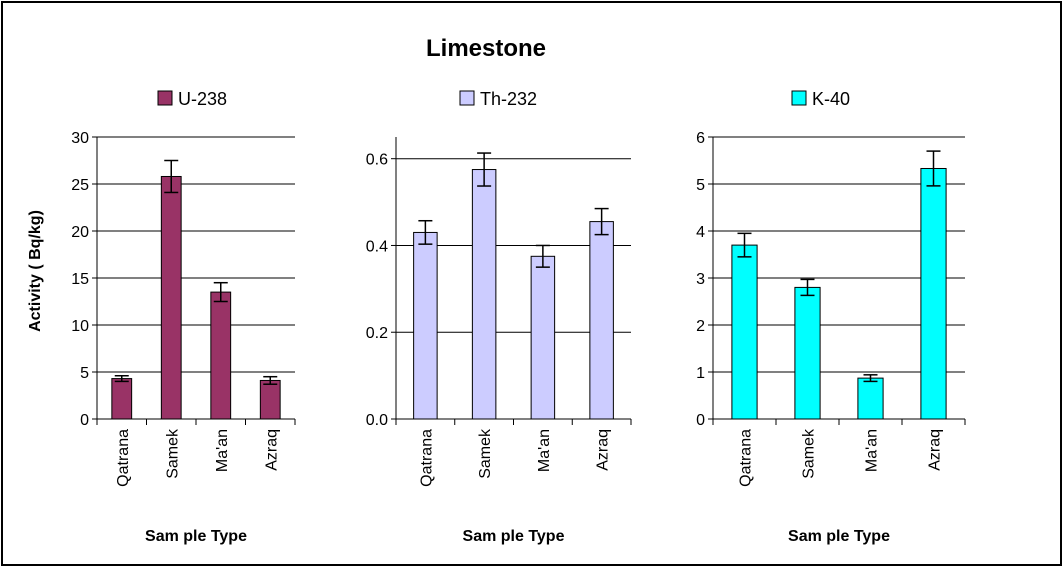 The height and width of the screenshot is (567, 1063). I want to click on y-tick-label: 3, so click(700, 279).